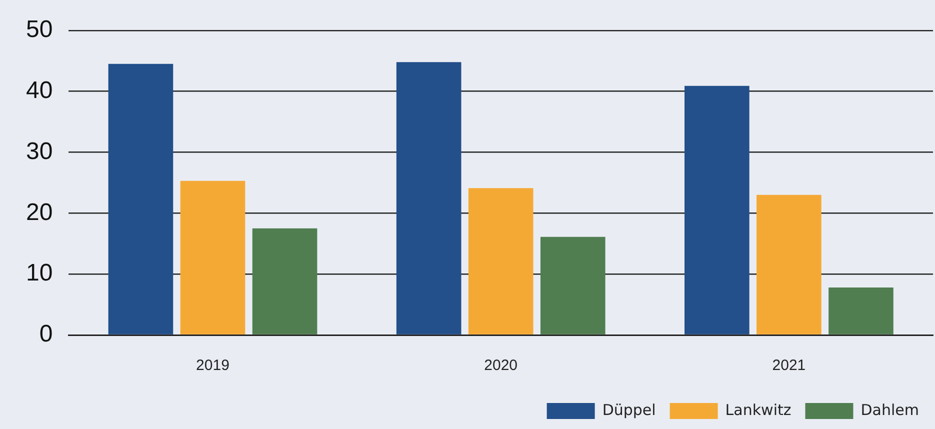 The height and width of the screenshot is (429, 935). What do you see at coordinates (629, 409) in the screenshot?
I see `legend-label: Düppel` at bounding box center [629, 409].